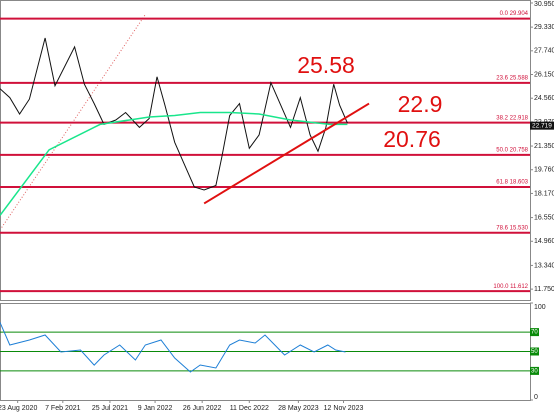 The width and height of the screenshot is (554, 414). I want to click on level-label: 0.0 29.904, so click(514, 14).